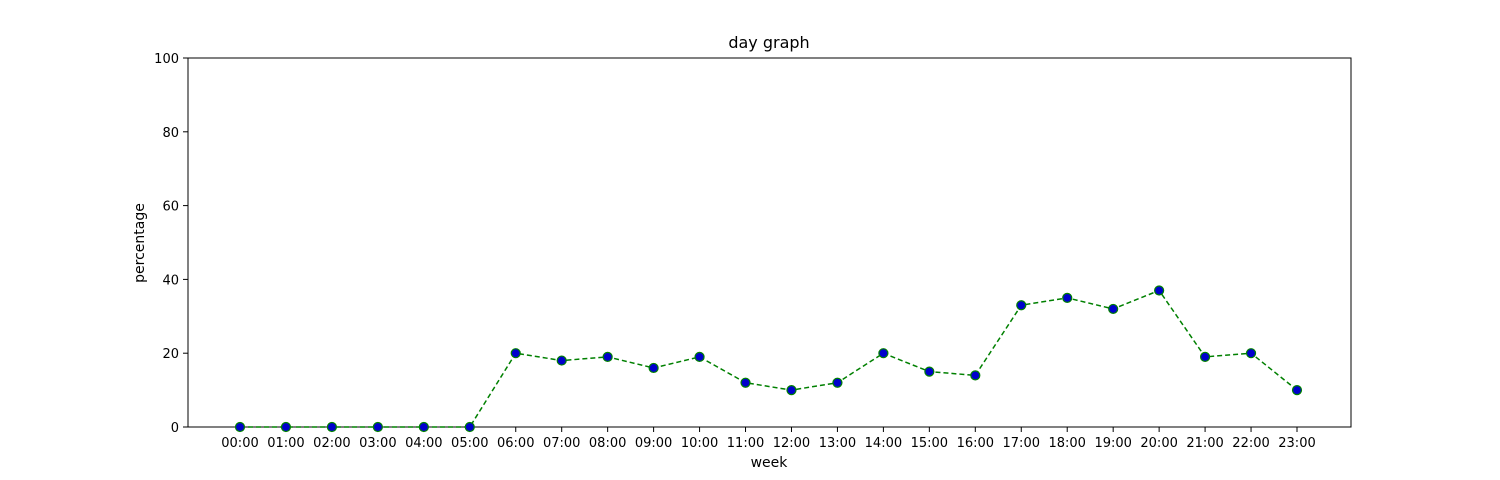 Image resolution: width=1500 pixels, height=480 pixels. What do you see at coordinates (423, 443) in the screenshot?
I see `x-tick-label: 04:00` at bounding box center [423, 443].